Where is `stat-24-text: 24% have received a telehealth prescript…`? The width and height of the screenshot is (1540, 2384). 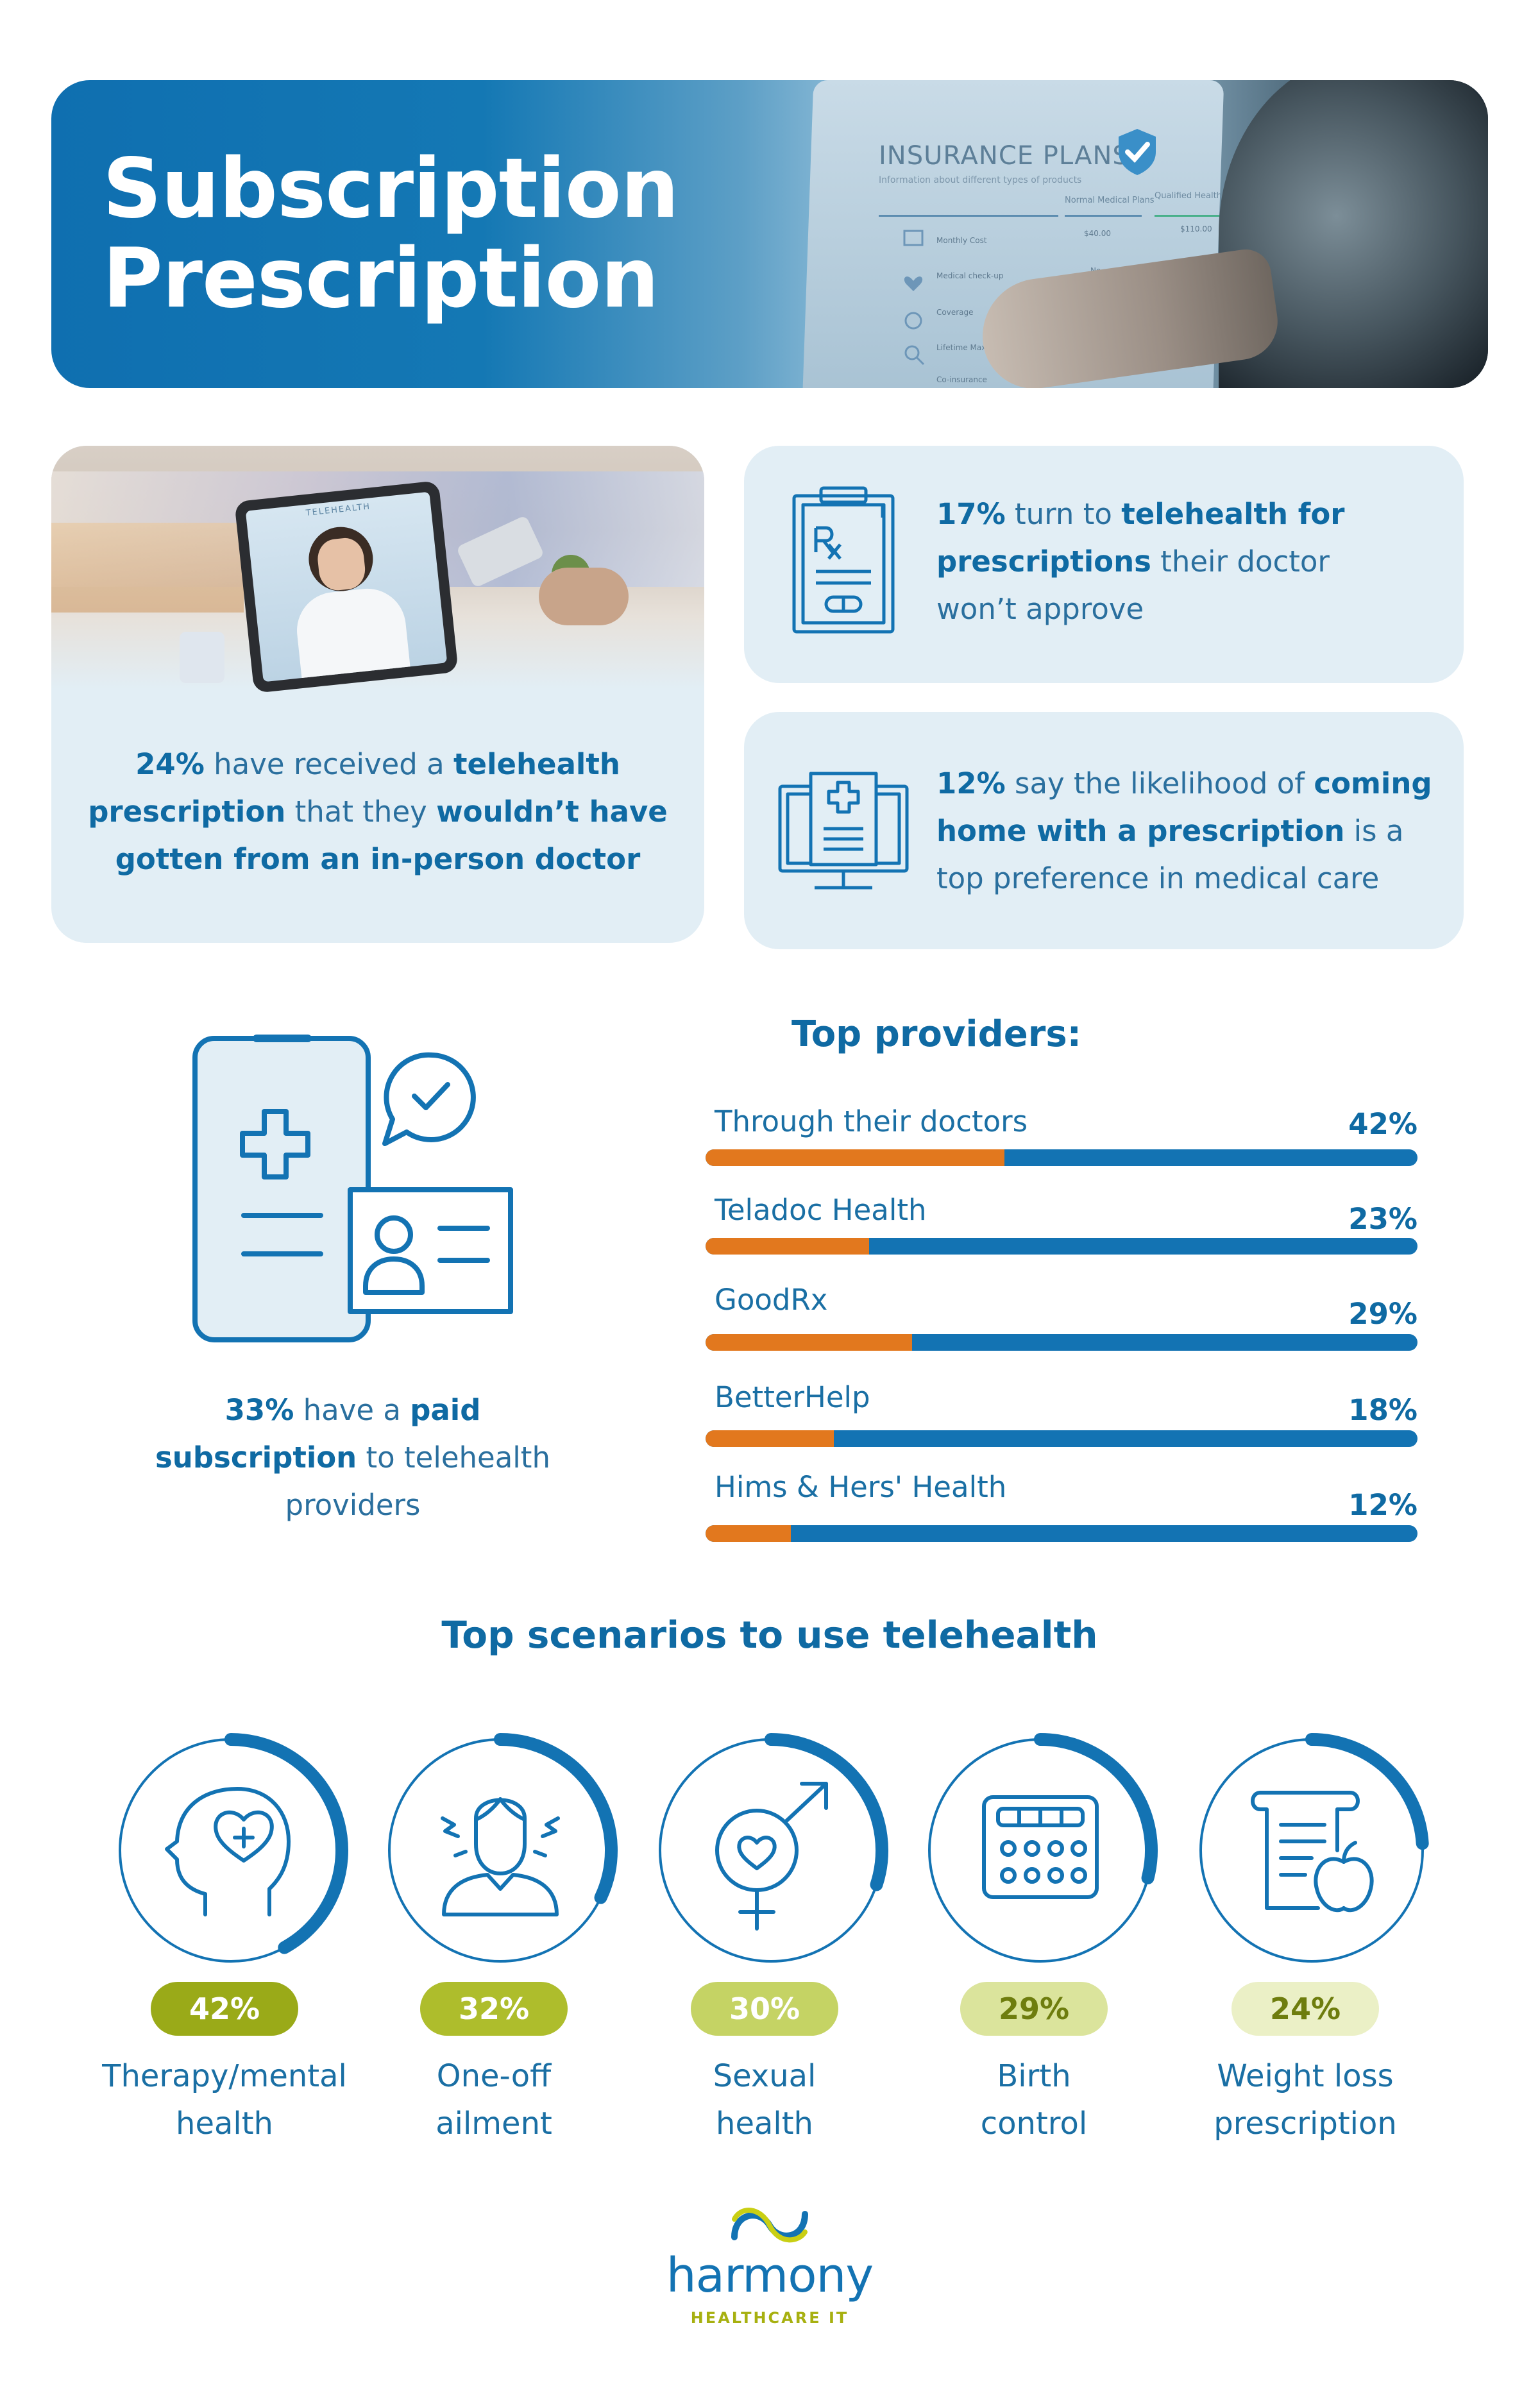
stat-24-text: 24% have received a telehealth prescript… is located at coordinates (377, 812).